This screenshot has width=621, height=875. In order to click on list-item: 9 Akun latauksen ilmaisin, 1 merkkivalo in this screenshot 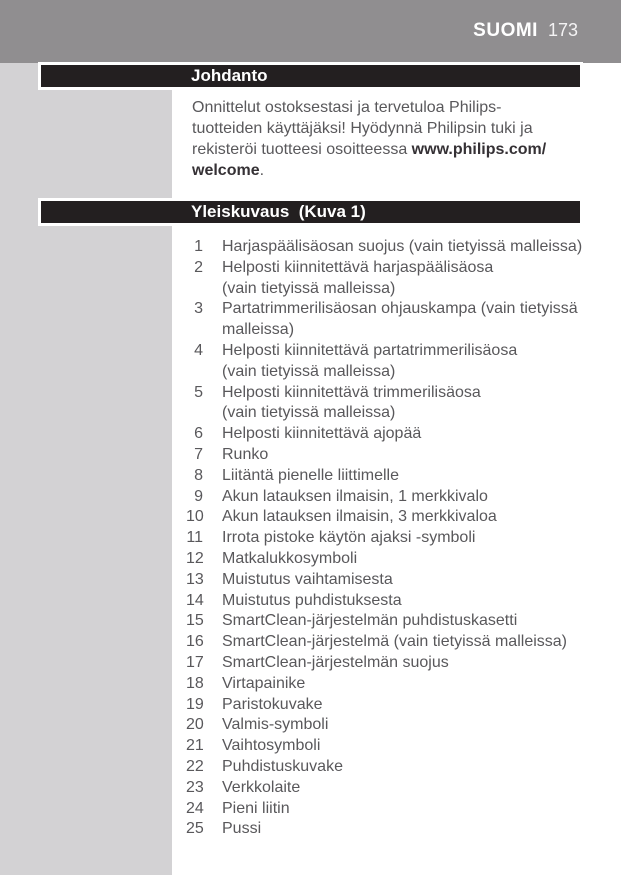, I will do `click(401, 497)`.